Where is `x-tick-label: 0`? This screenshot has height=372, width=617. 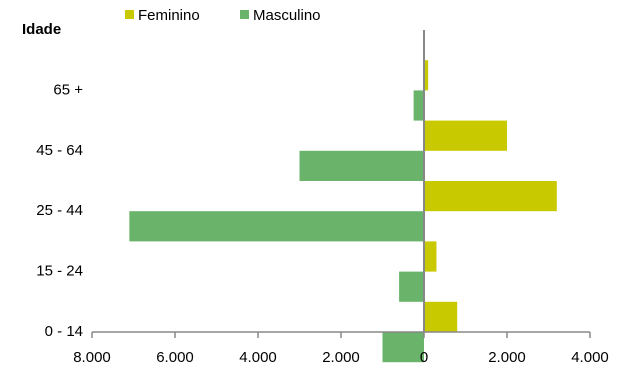 x-tick-label: 0 is located at coordinates (424, 357).